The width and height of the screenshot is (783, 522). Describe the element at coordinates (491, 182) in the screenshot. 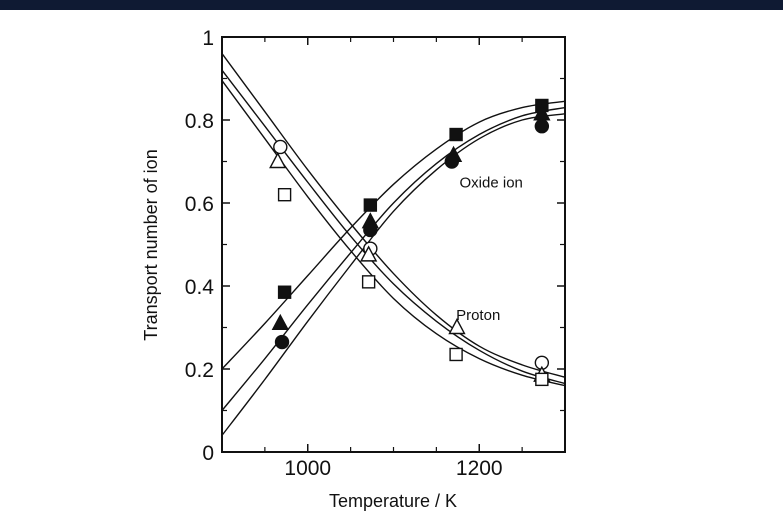

I see `annotation-oxide-ion: Oxide ion` at that location.